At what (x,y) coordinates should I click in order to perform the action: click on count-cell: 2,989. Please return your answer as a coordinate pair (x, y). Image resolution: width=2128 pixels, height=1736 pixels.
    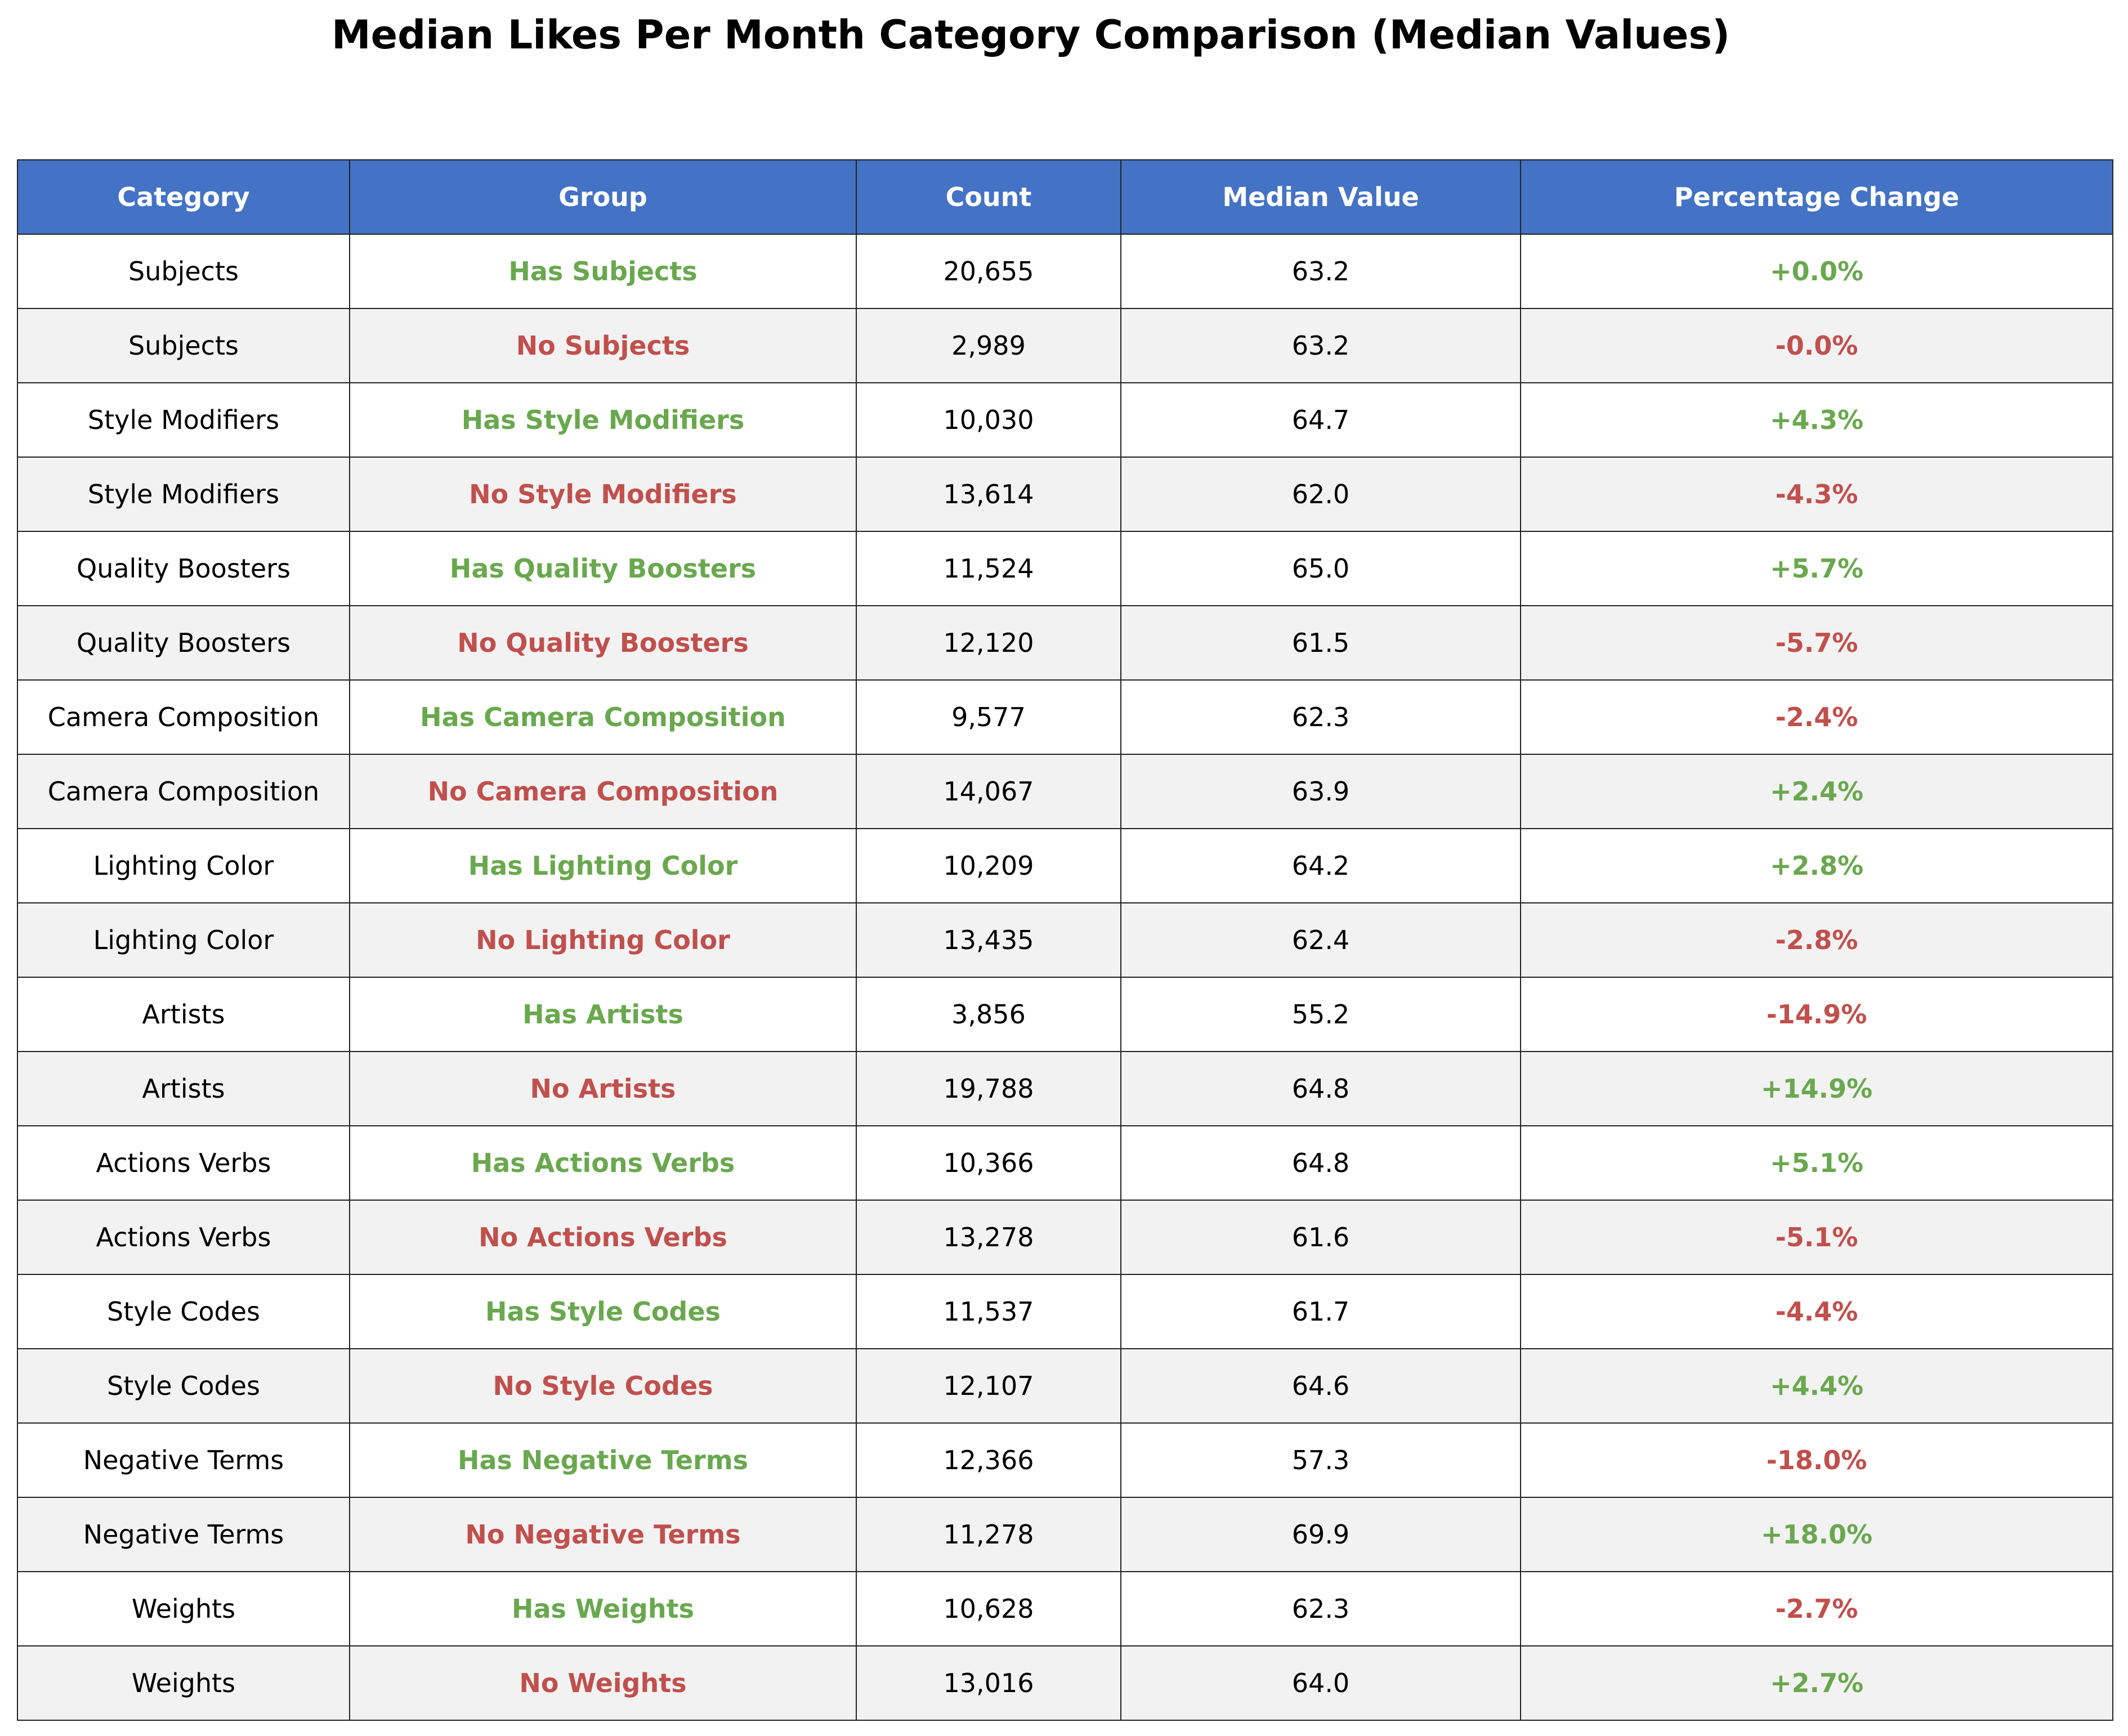
    Looking at the image, I should click on (989, 345).